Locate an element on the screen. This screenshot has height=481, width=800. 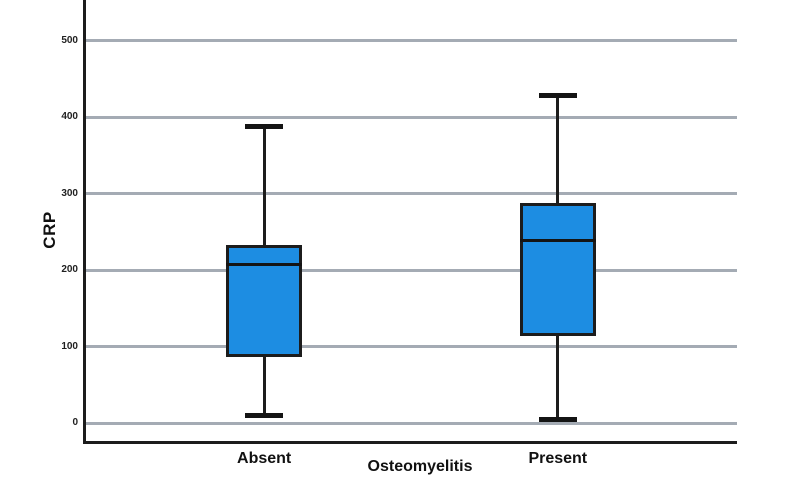
whisker-cap-min-present is located at coordinates (557, 419).